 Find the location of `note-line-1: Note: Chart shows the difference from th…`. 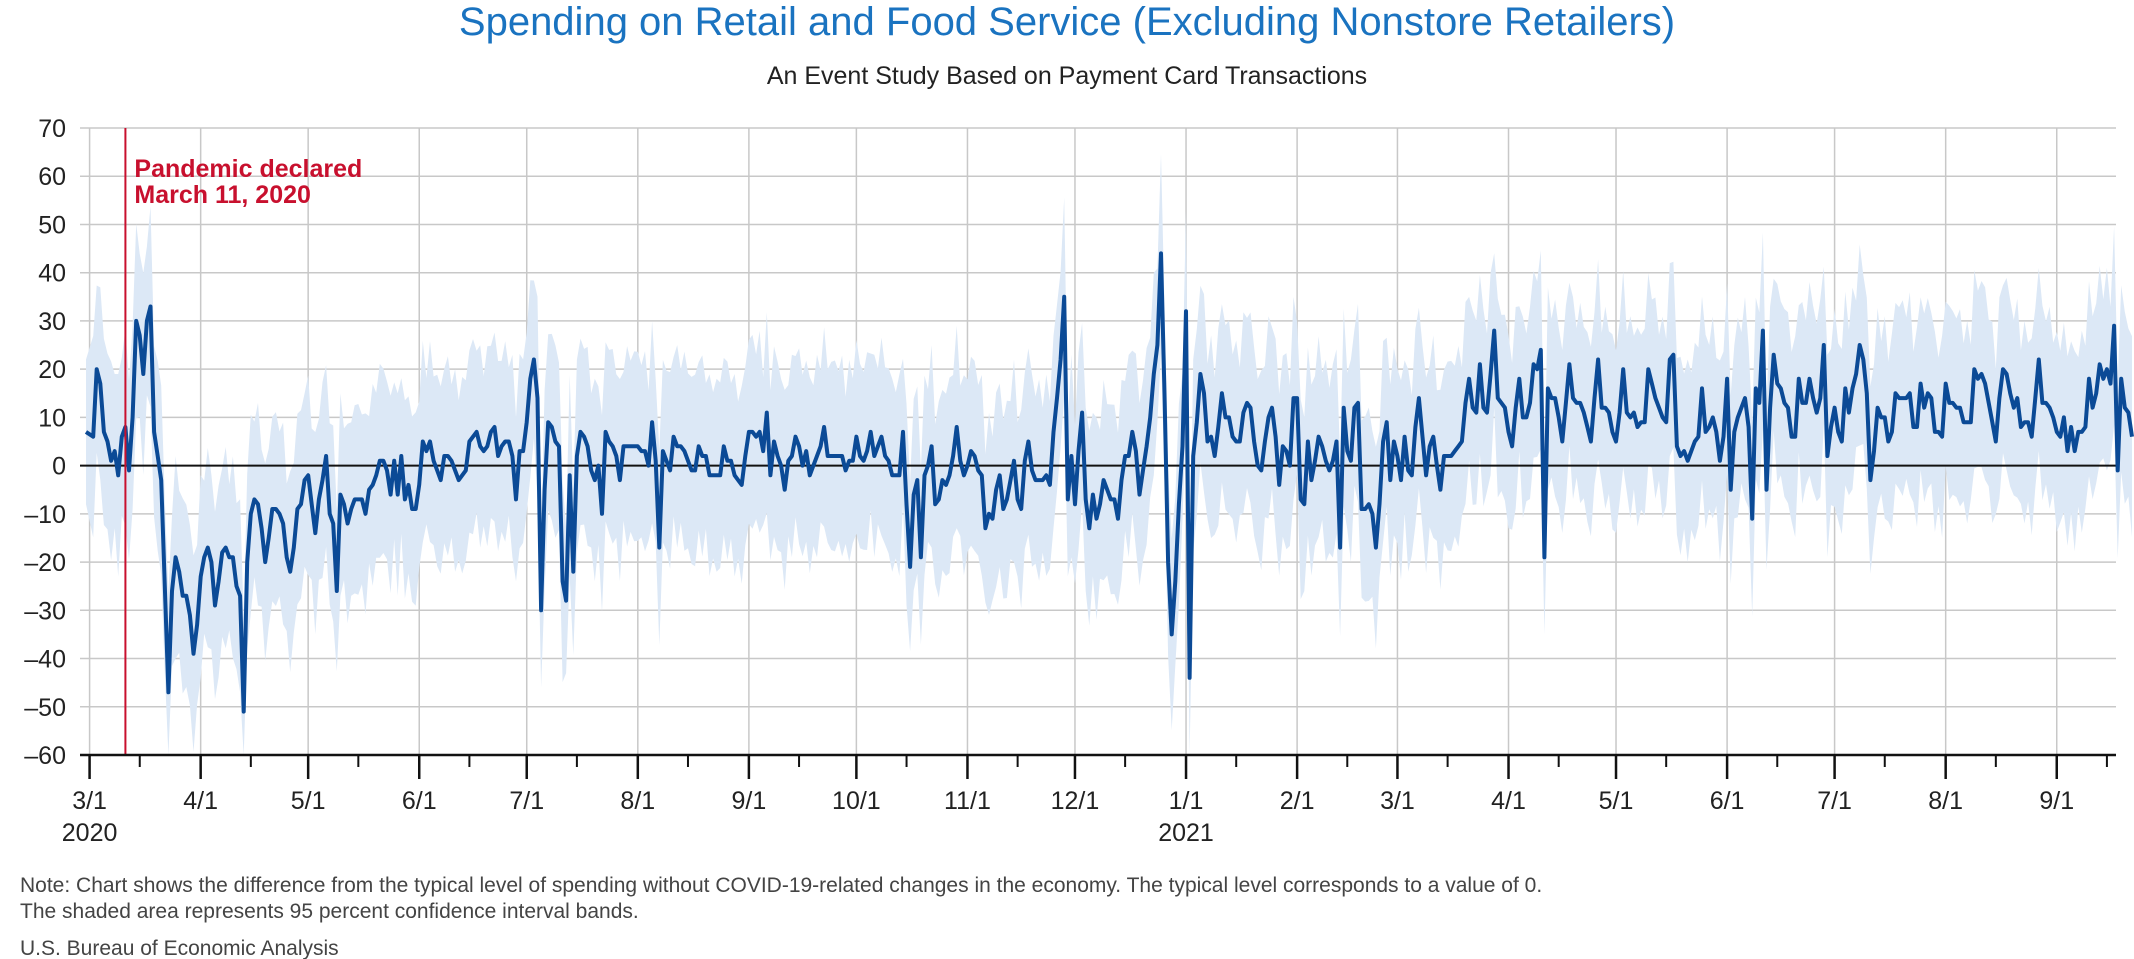

note-line-1: Note: Chart shows the difference from th… is located at coordinates (781, 885).